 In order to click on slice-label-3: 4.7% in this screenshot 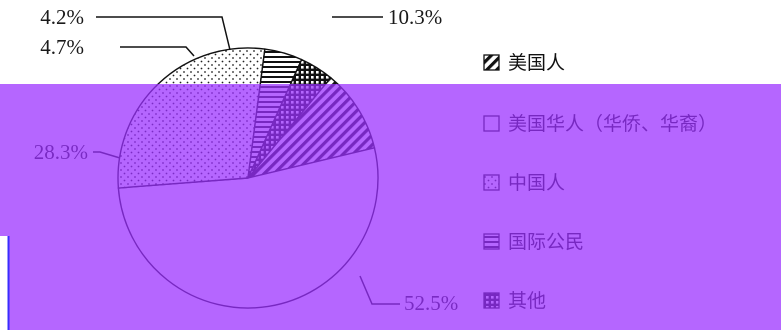, I will do `click(62, 47)`.